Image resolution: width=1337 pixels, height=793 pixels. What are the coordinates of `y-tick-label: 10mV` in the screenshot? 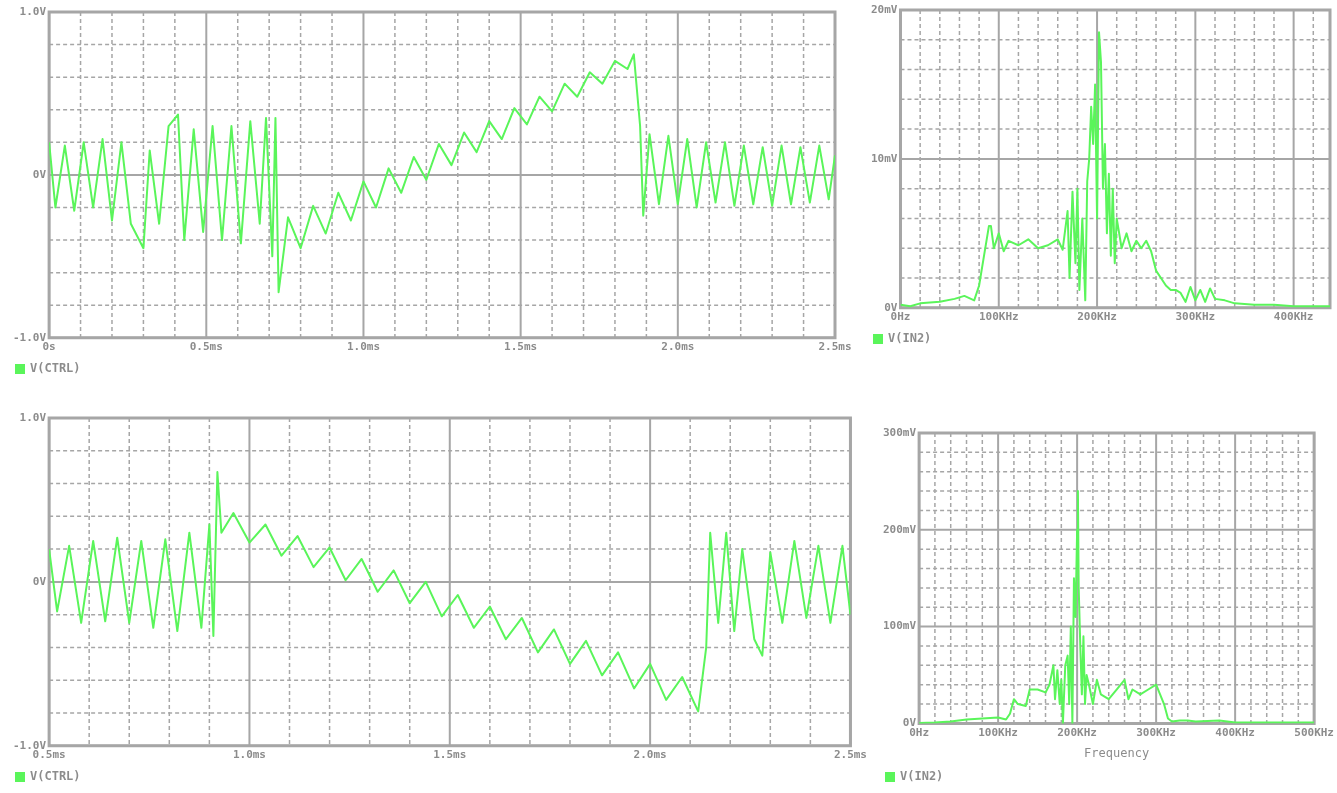 It's located at (884, 158).